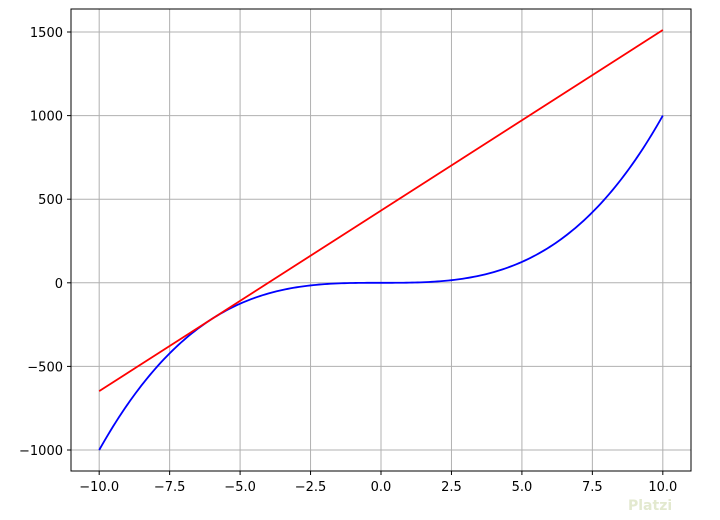 This screenshot has width=720, height=520. I want to click on x-tick-label: 2.5, so click(451, 487).